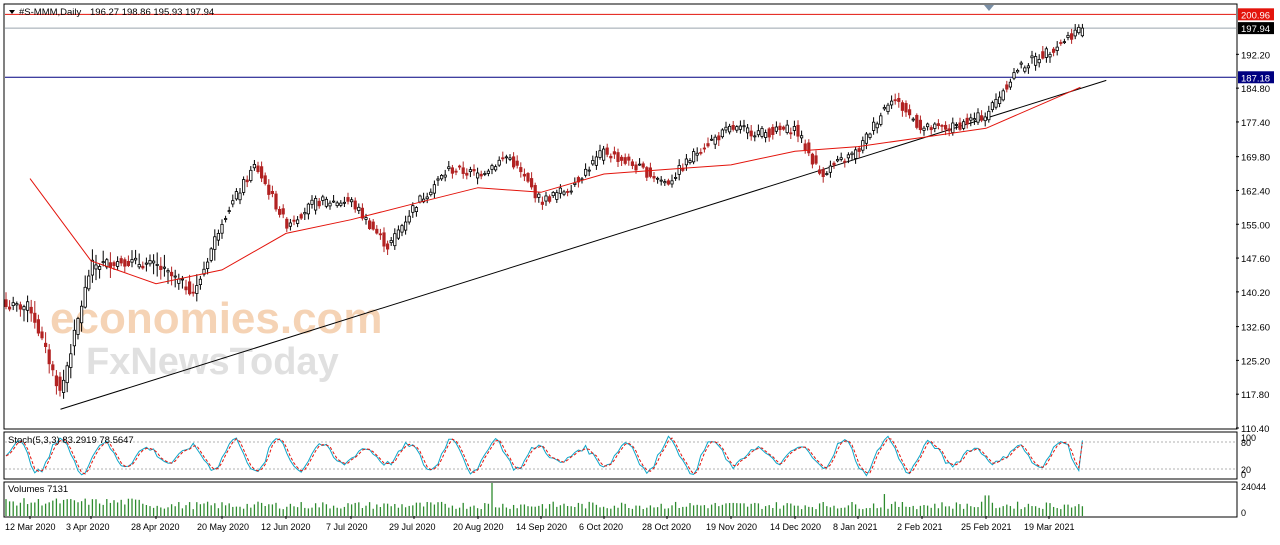 The image size is (1280, 545). Describe the element at coordinates (1255, 55) in the screenshot. I see `price-tick-label: 192.20` at that location.